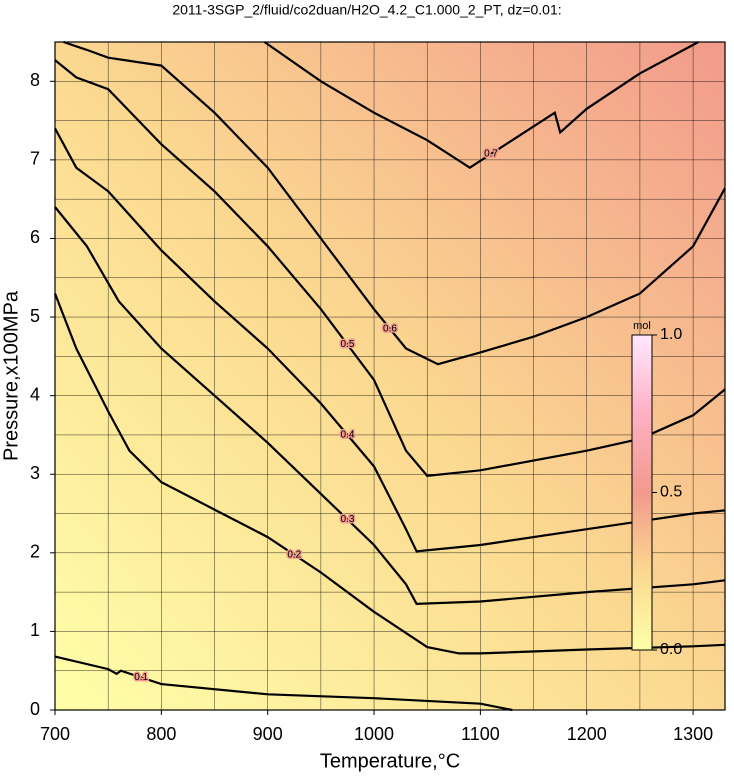 Image resolution: width=734 pixels, height=776 pixels. Describe the element at coordinates (390, 328) in the screenshot. I see `contour-label: 0.6` at that location.